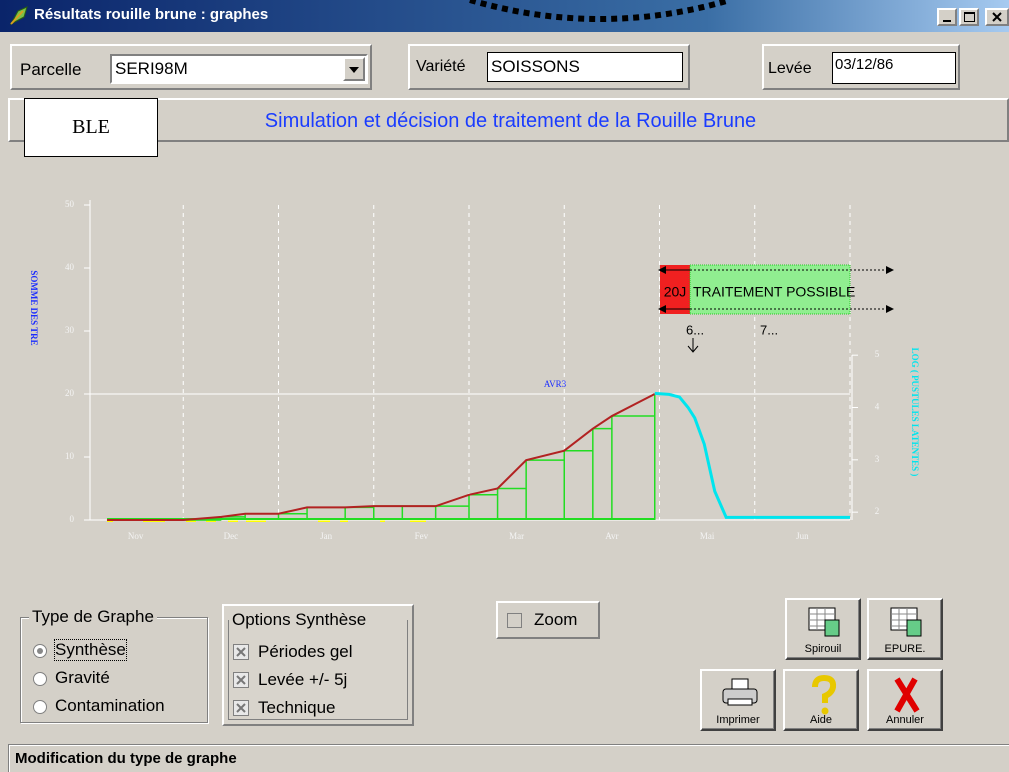 The height and width of the screenshot is (772, 1009). What do you see at coordinates (877, 407) in the screenshot?
I see `y2-tick-label: 4` at bounding box center [877, 407].